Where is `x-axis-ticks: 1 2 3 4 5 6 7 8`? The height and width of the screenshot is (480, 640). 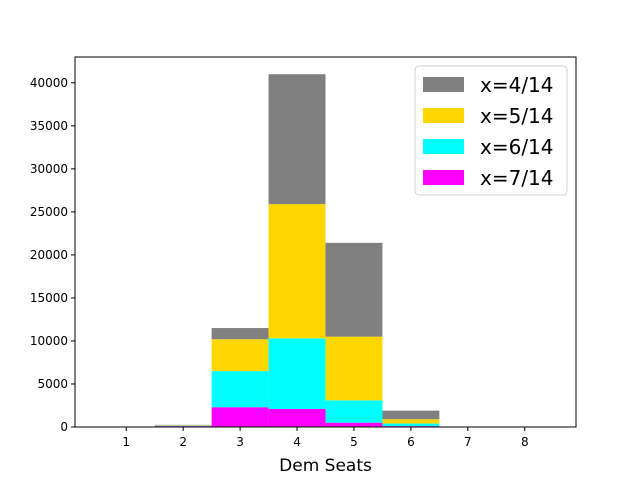 x-axis-ticks: 1 2 3 4 5 6 7 8 is located at coordinates (325, 438).